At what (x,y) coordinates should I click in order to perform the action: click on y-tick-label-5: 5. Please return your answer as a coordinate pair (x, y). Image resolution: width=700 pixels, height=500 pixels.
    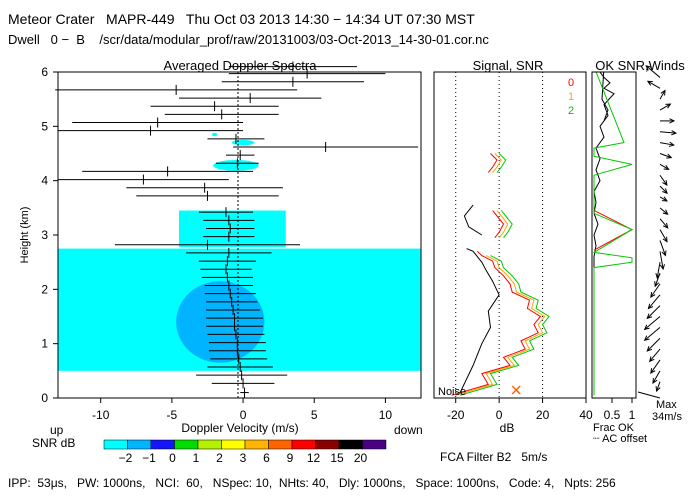
    Looking at the image, I should click on (44, 126).